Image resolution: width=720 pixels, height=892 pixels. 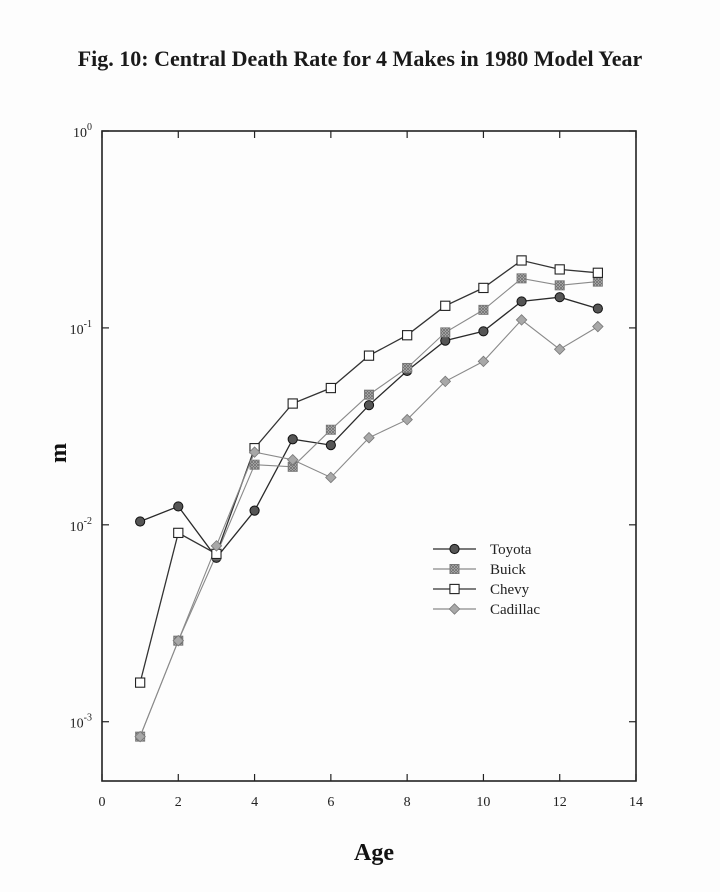 What do you see at coordinates (511, 550) in the screenshot?
I see `legend-label-toyota: Toyota` at bounding box center [511, 550].